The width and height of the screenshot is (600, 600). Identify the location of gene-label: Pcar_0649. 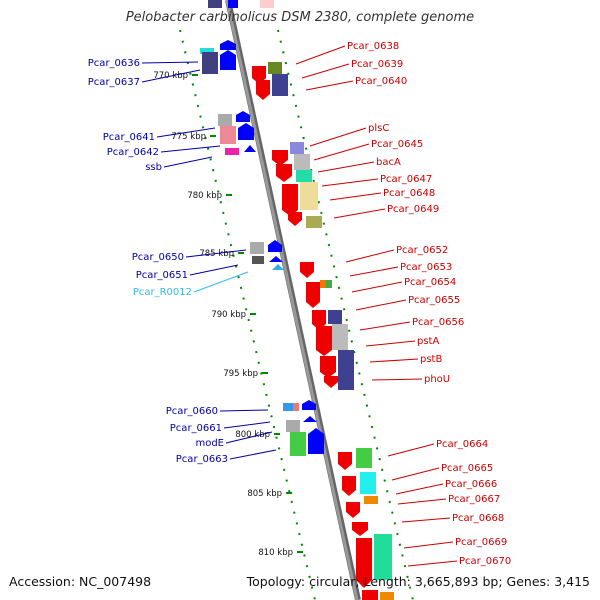
(413, 209).